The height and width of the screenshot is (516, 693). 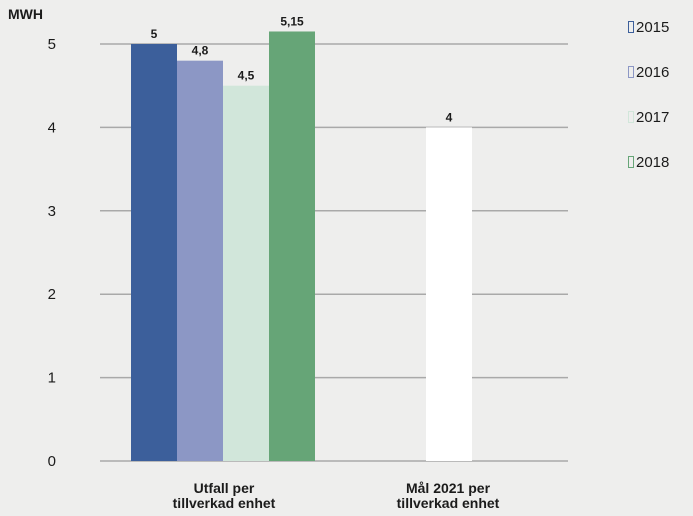 I want to click on y-tick-label: 2, so click(x=52, y=294).